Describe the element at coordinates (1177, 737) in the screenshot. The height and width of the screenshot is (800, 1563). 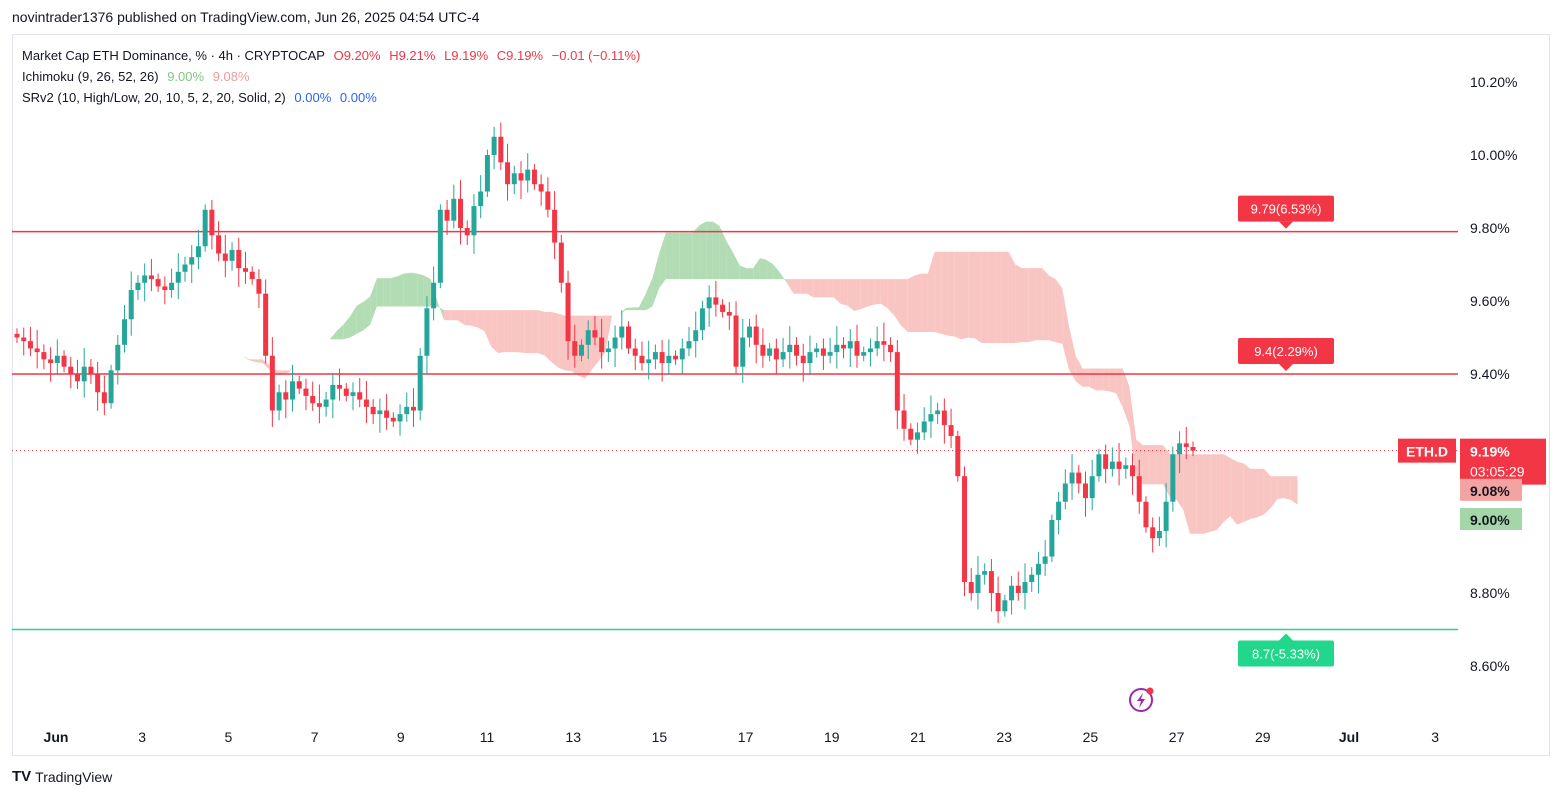
I see `x-axis-tick: 27` at that location.